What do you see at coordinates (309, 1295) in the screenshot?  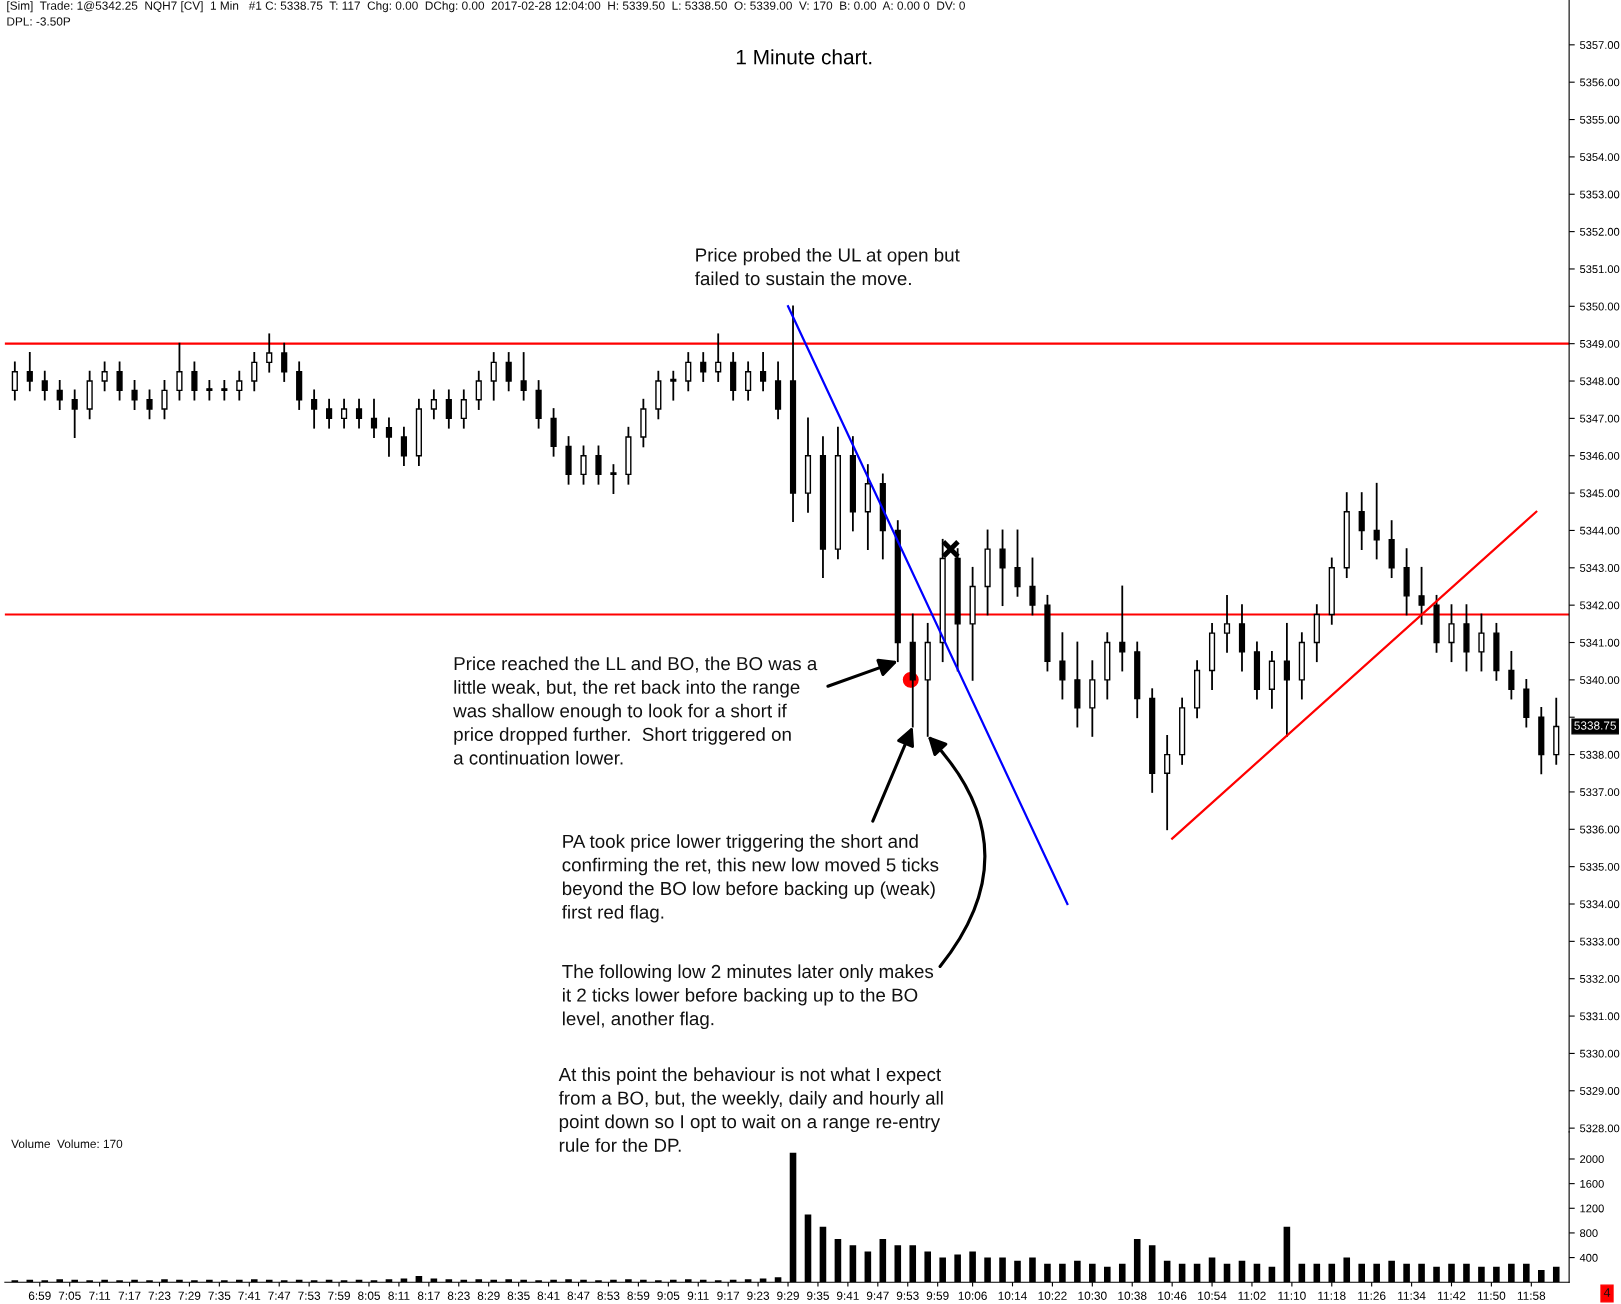 I see `x-tick-label: 7:53` at bounding box center [309, 1295].